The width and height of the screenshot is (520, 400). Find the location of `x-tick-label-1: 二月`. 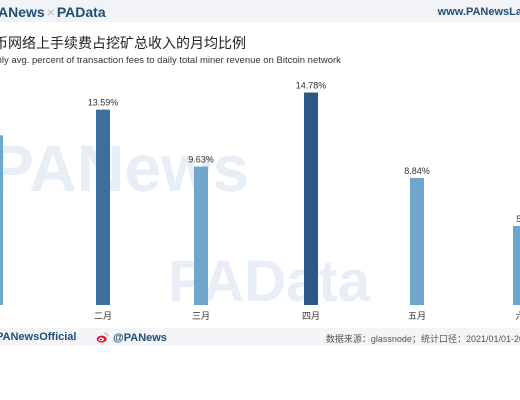

x-tick-label-1: 二月 is located at coordinates (103, 316).